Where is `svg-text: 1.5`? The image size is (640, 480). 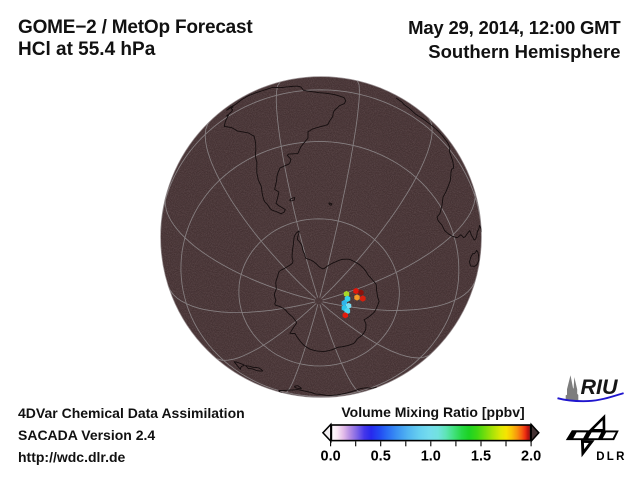 svg-text: 1.5 is located at coordinates (481, 457).